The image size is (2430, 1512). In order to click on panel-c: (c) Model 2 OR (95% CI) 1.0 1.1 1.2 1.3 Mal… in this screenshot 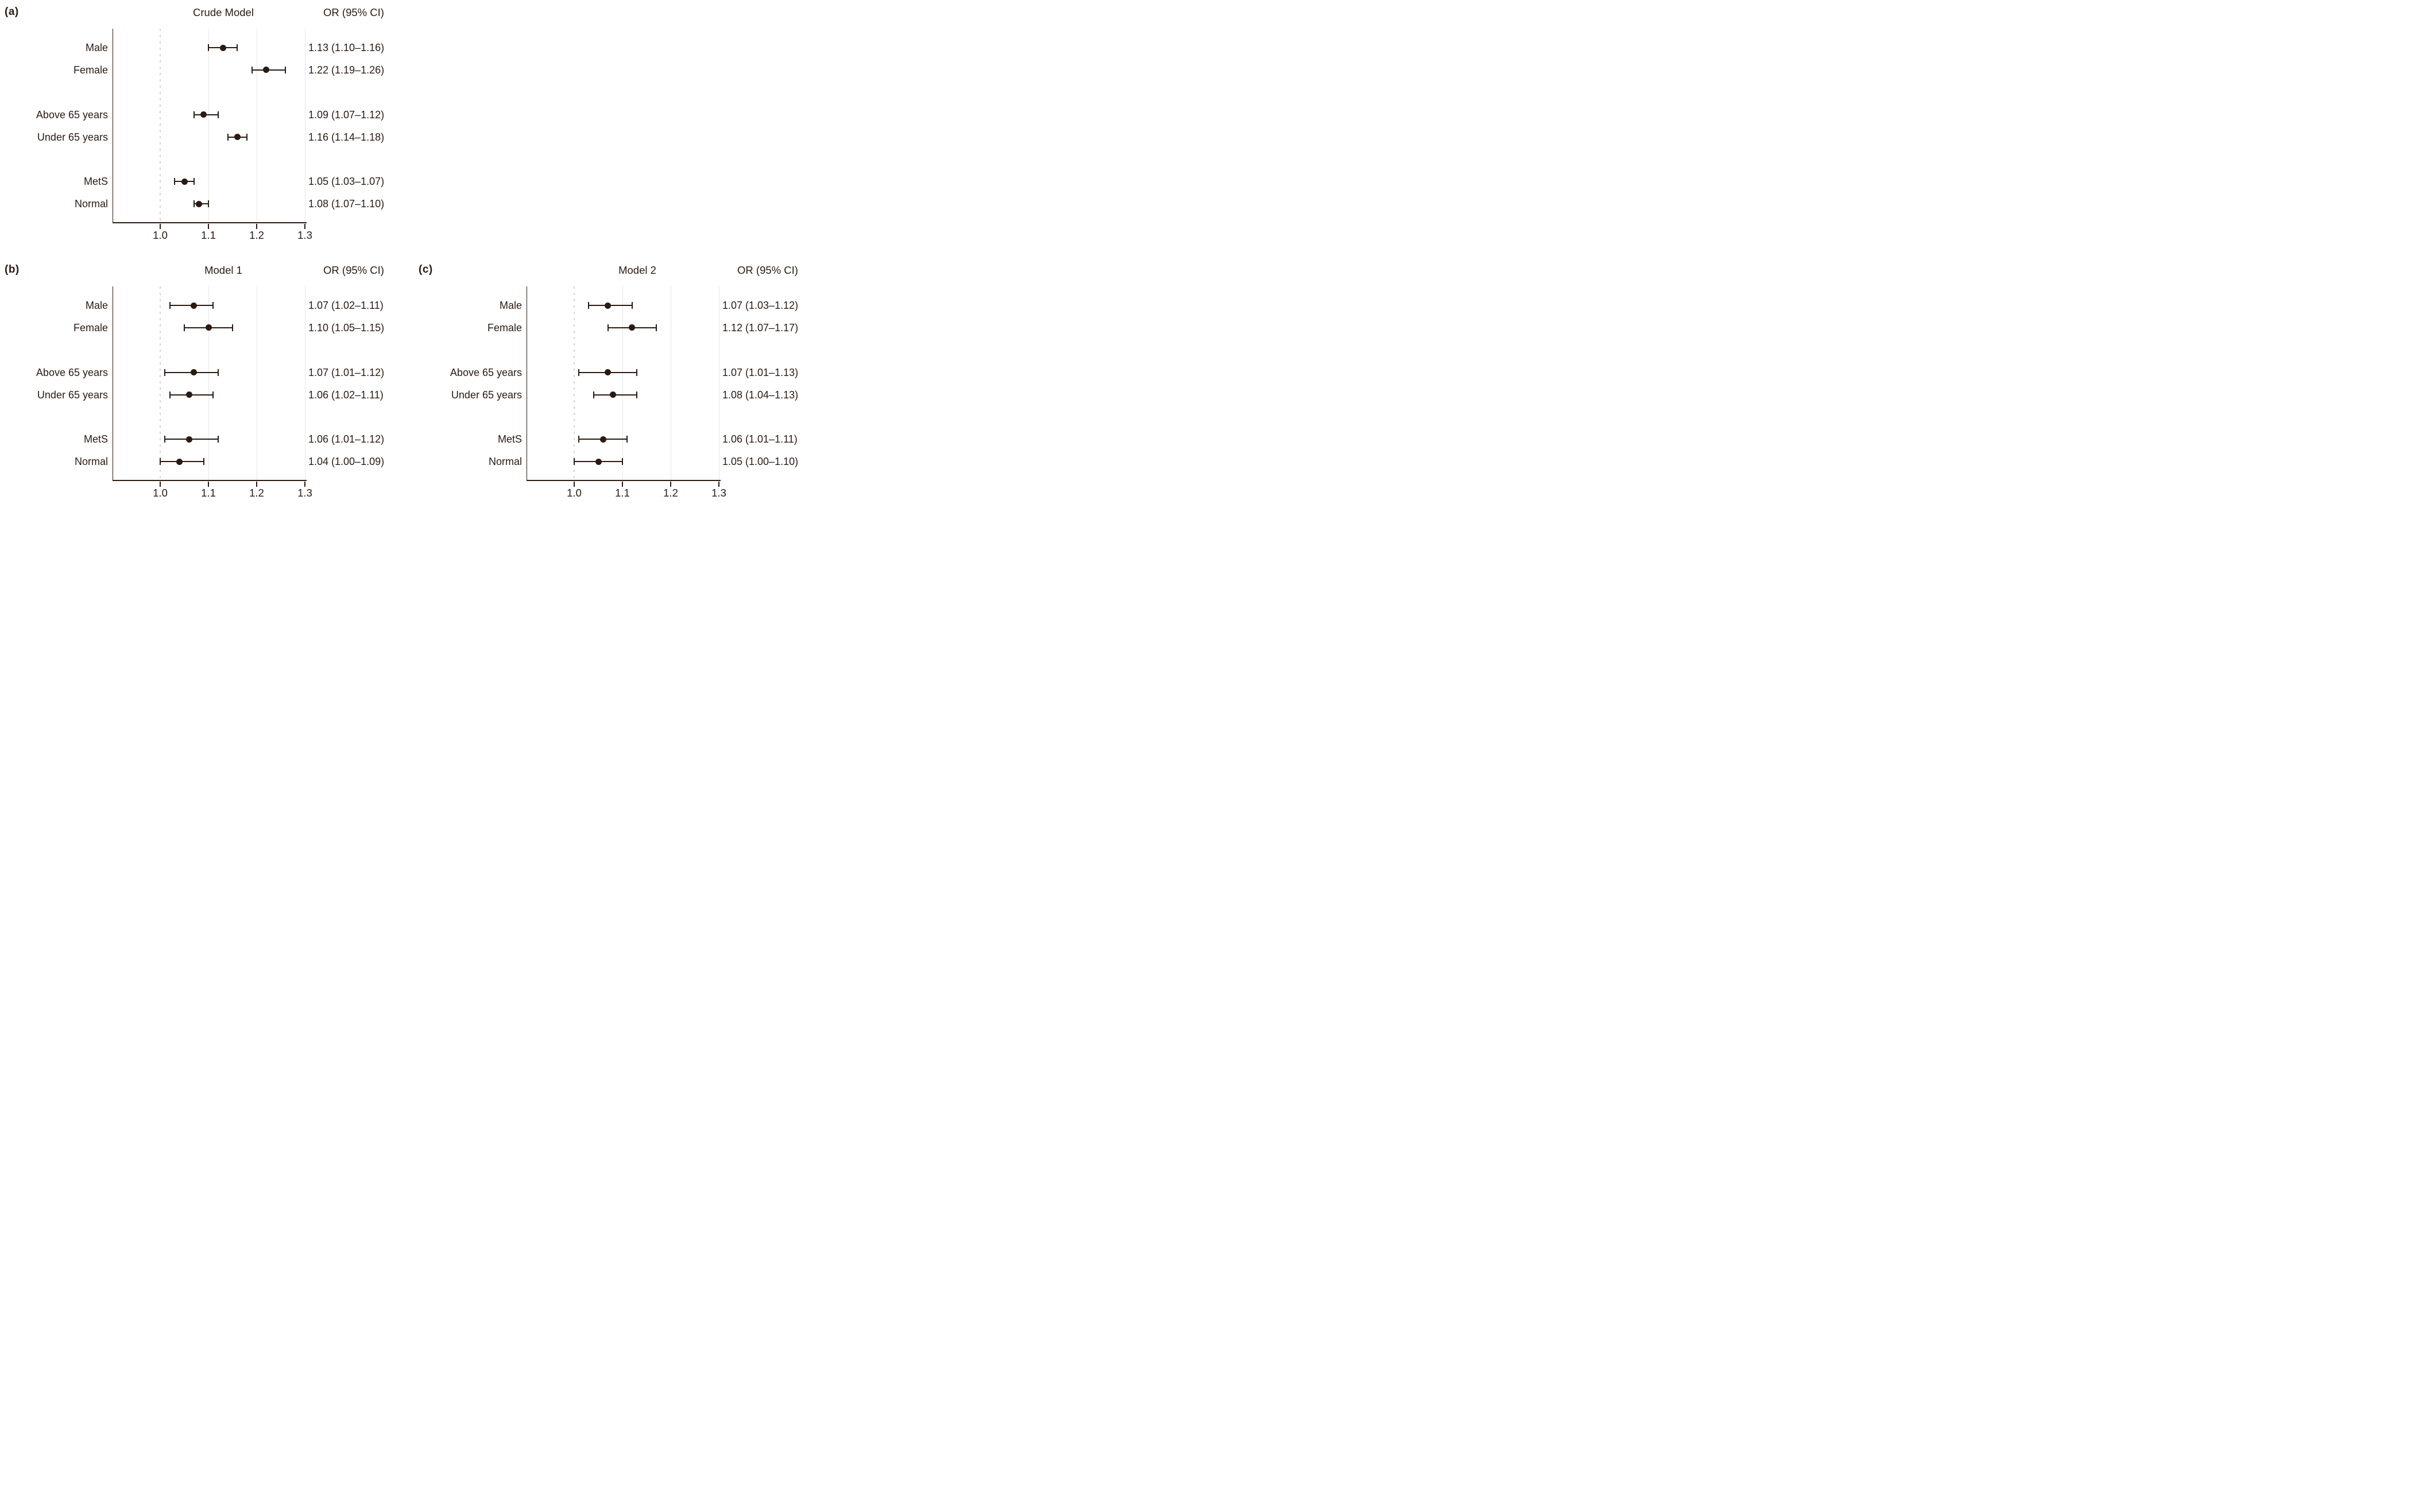, I will do `click(612, 381)`.